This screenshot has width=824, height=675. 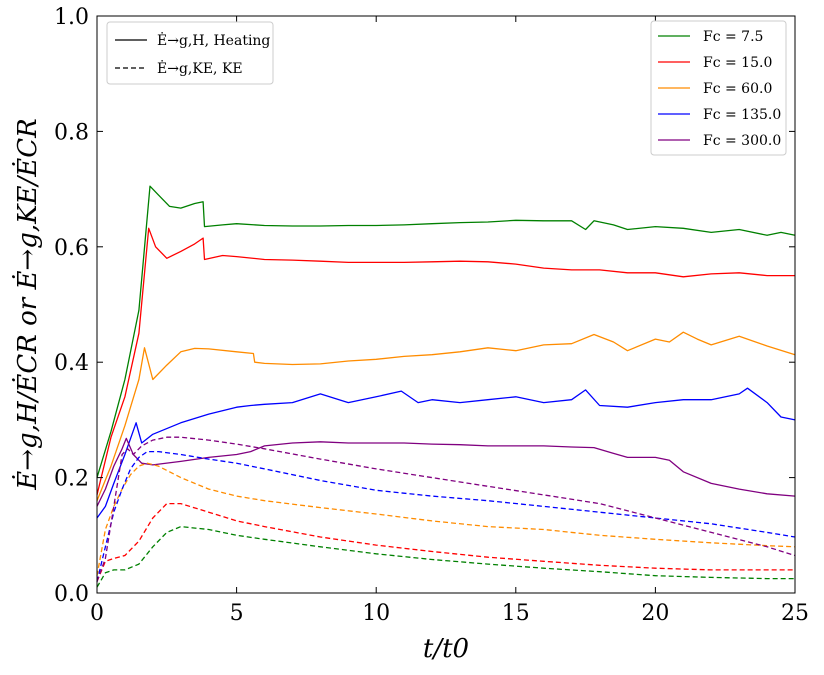 I want to click on color-legend-label: Fc = 135.0, so click(x=742, y=115).